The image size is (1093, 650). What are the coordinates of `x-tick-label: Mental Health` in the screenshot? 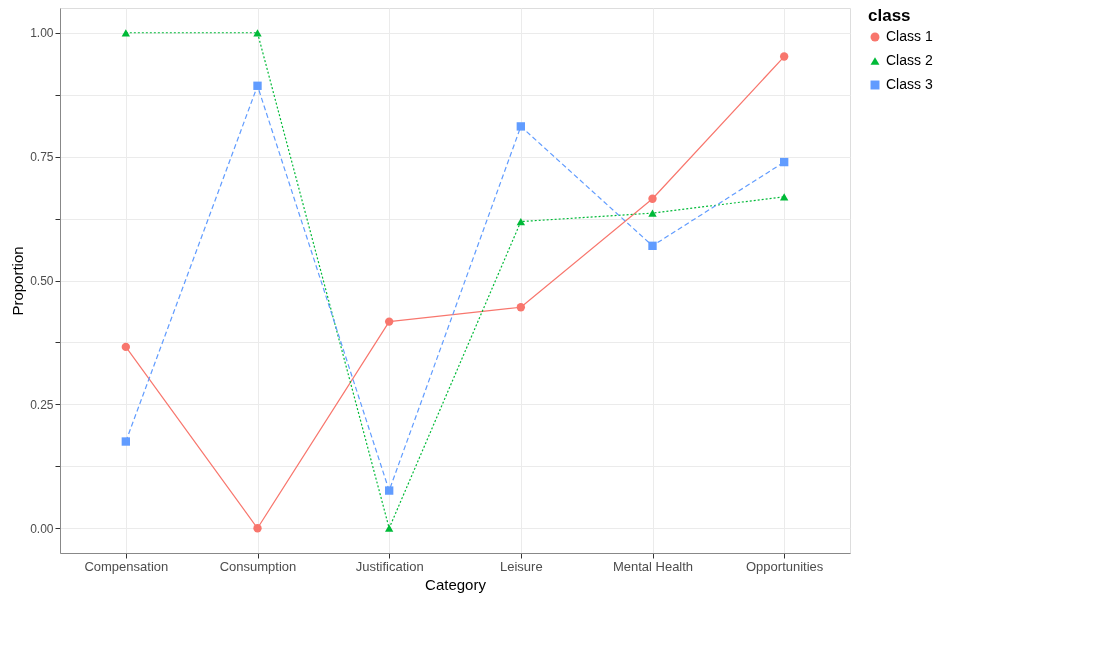 It's located at (653, 566).